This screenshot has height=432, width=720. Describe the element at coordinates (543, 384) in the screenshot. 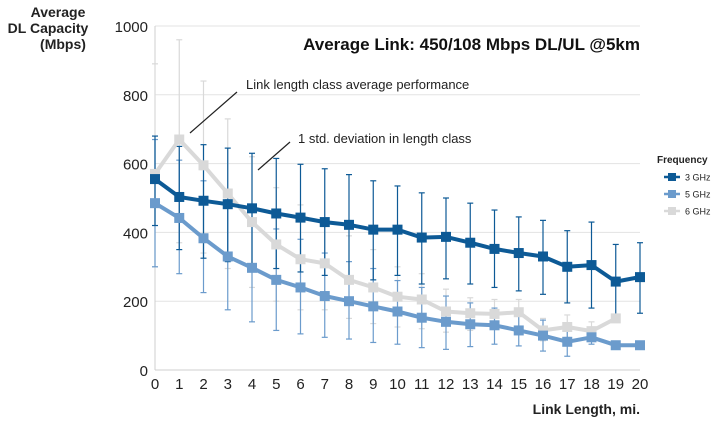

I see `x-tick-label: 16` at that location.